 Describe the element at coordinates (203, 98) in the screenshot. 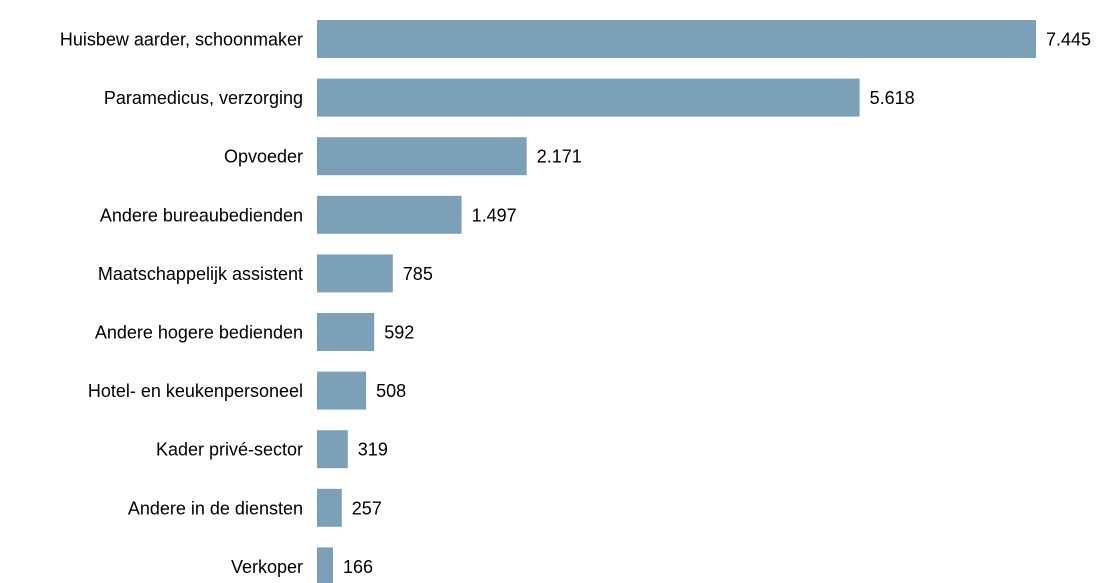

I see `category-label: Paramedicus, verzorging` at that location.